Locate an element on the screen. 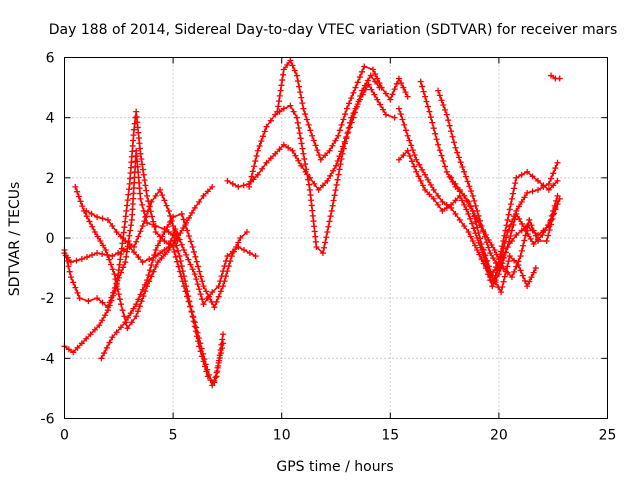 This screenshot has width=640, height=480. y-tick-label: -4 is located at coordinates (48, 359).